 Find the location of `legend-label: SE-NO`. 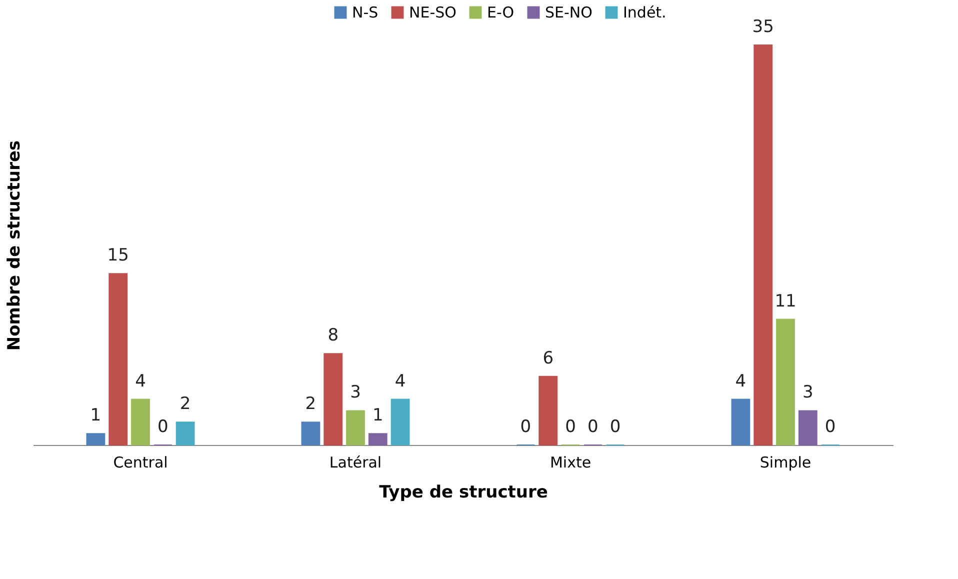

legend-label: SE-NO is located at coordinates (568, 13).